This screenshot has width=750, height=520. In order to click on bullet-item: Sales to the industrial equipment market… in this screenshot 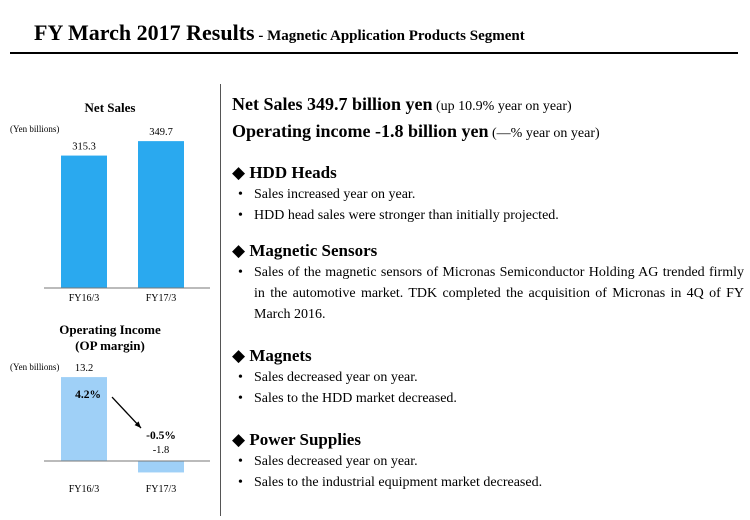, I will do `click(488, 482)`.